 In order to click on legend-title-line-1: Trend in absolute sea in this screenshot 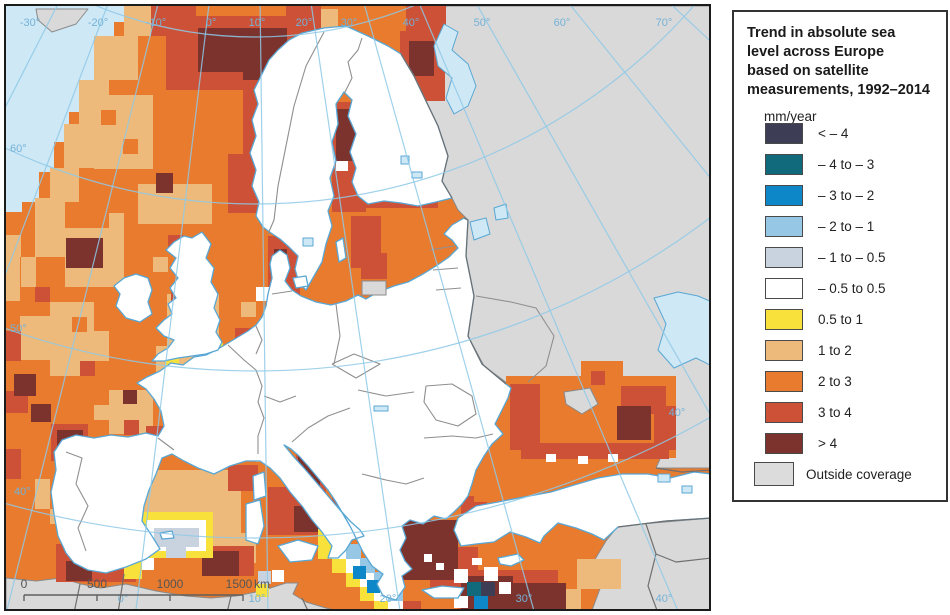, I will do `click(821, 33)`.